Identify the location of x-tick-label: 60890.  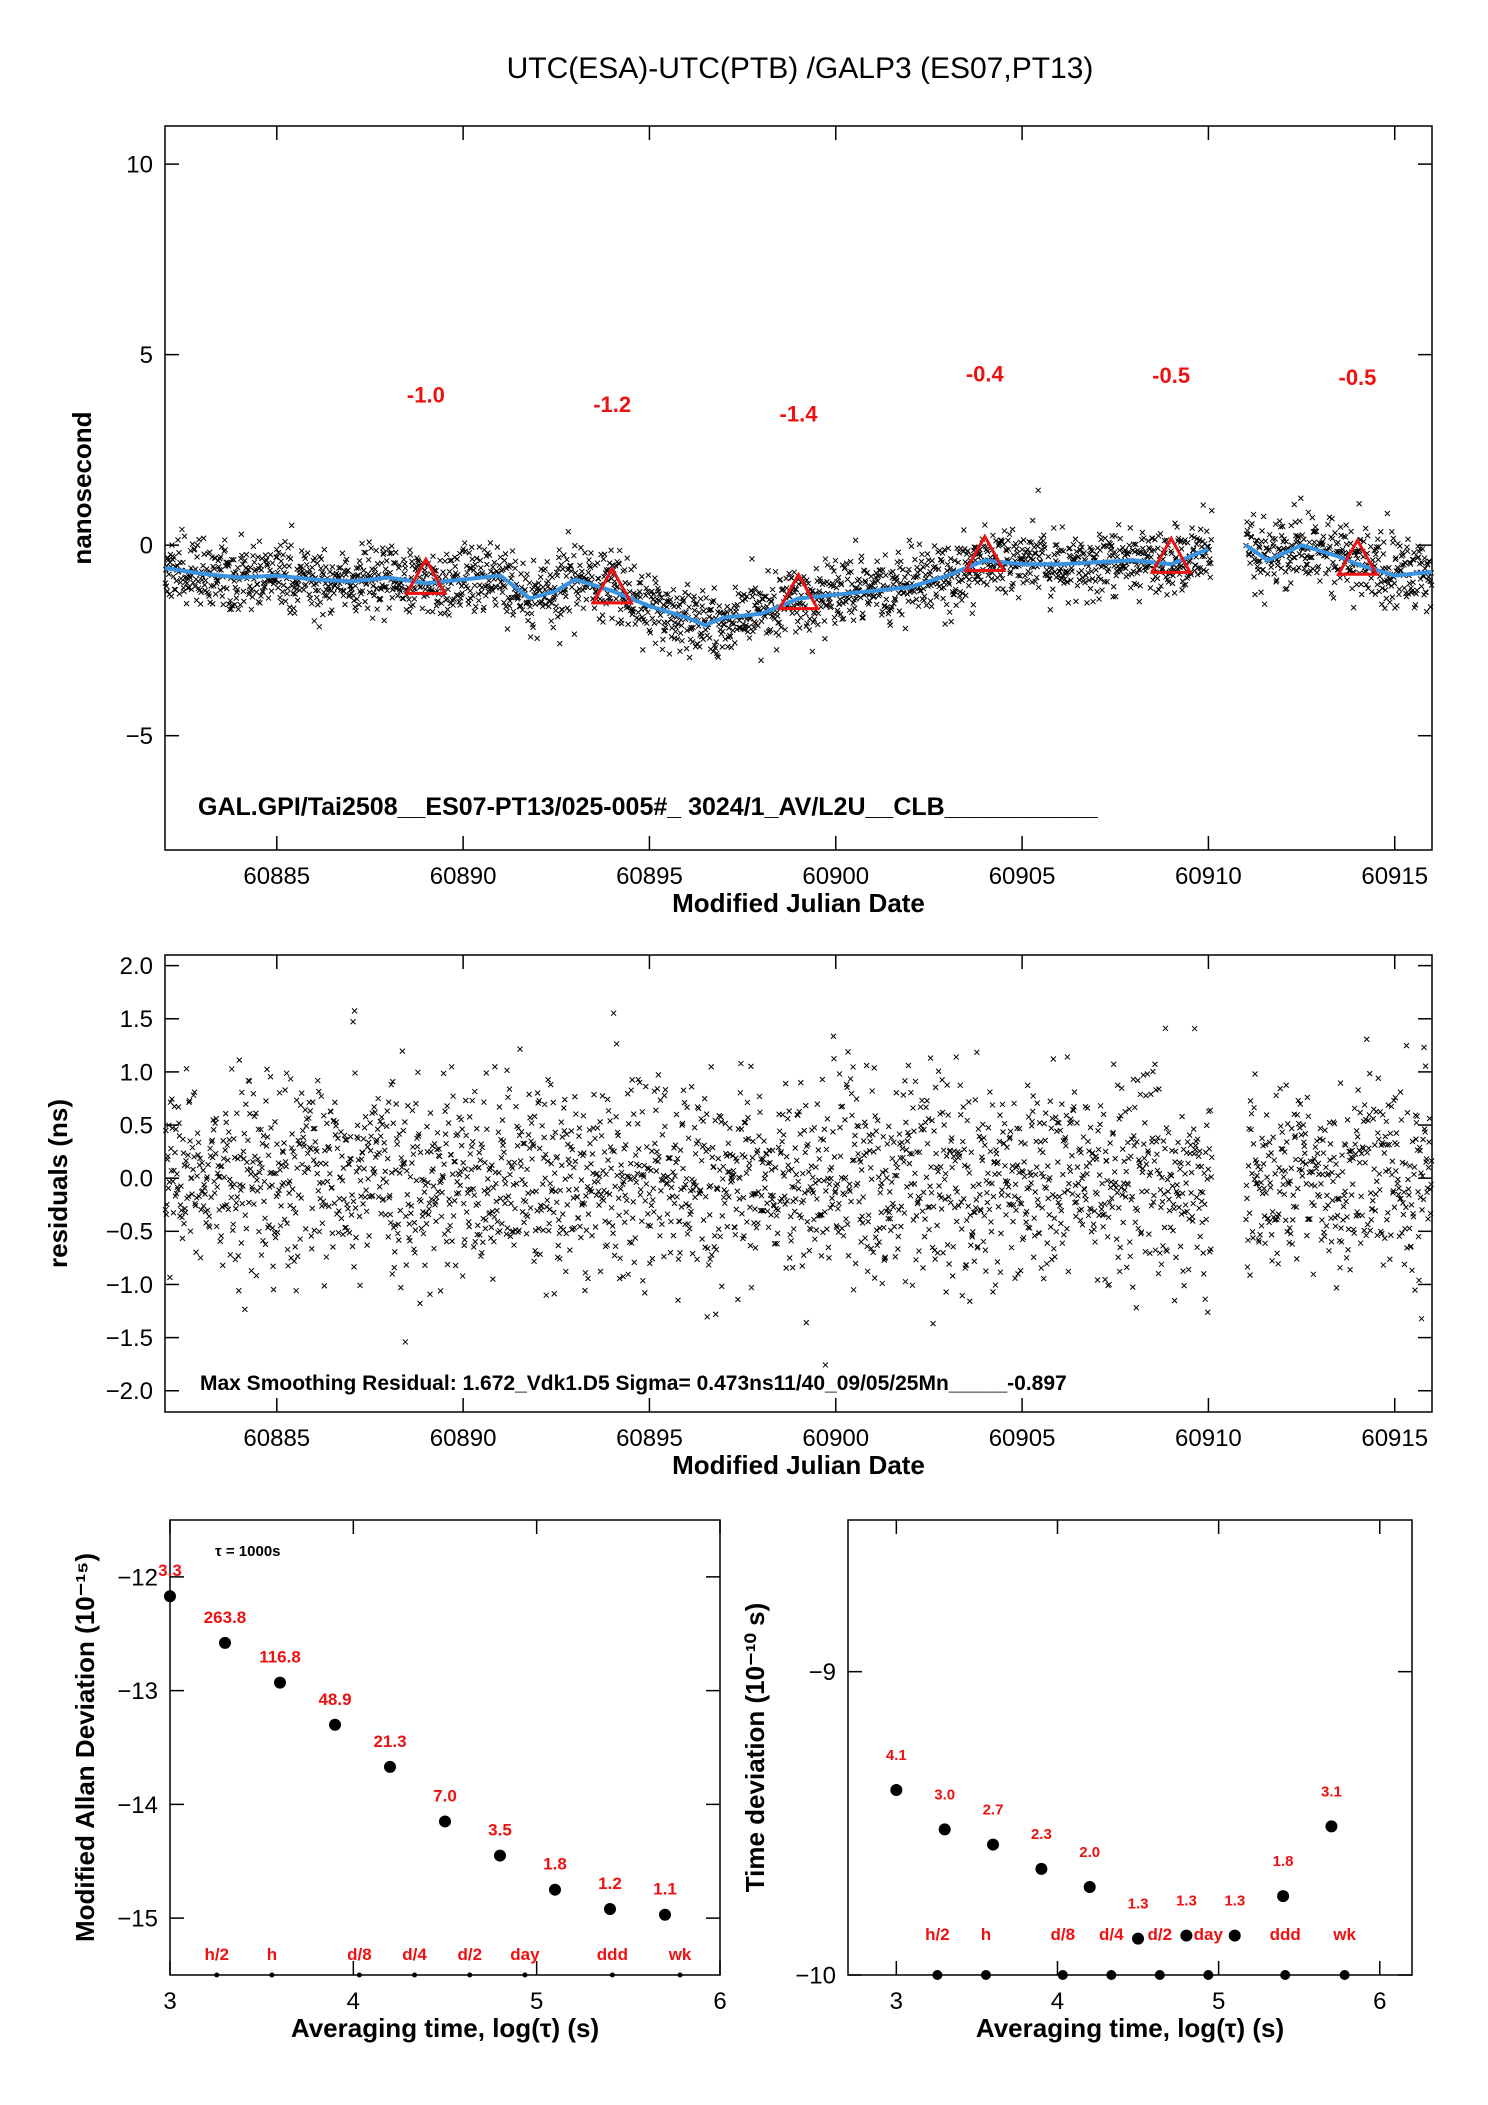
(463, 876).